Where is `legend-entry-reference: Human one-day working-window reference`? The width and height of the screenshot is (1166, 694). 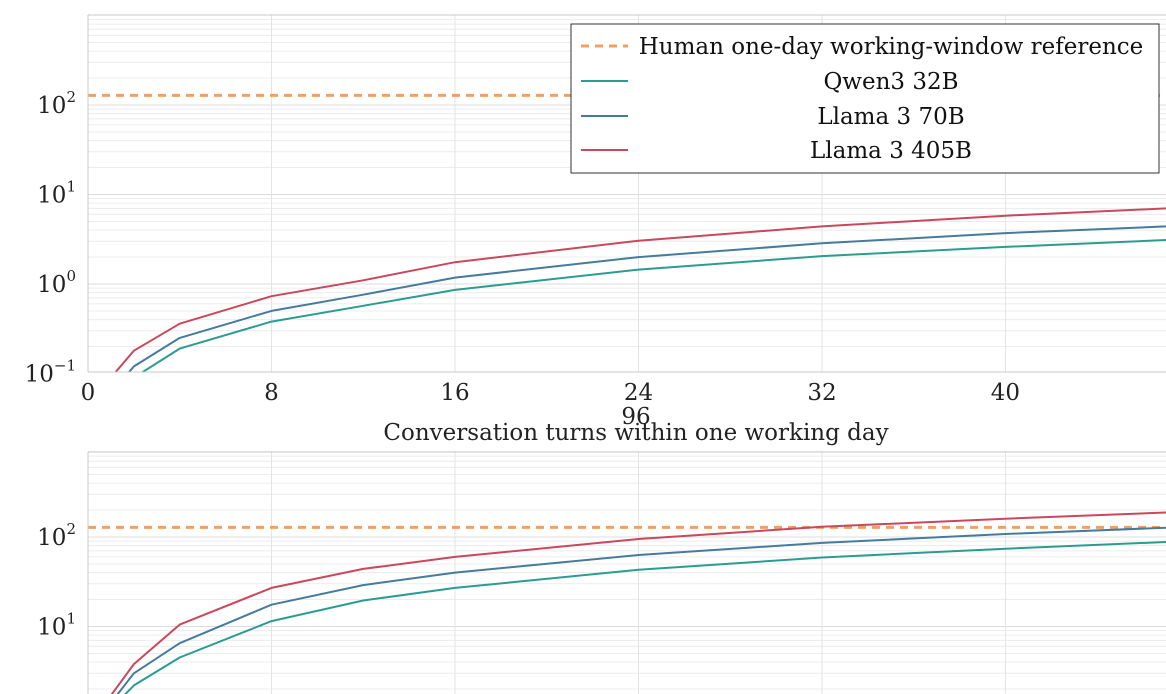
legend-entry-reference: Human one-day working-window reference is located at coordinates (862, 47).